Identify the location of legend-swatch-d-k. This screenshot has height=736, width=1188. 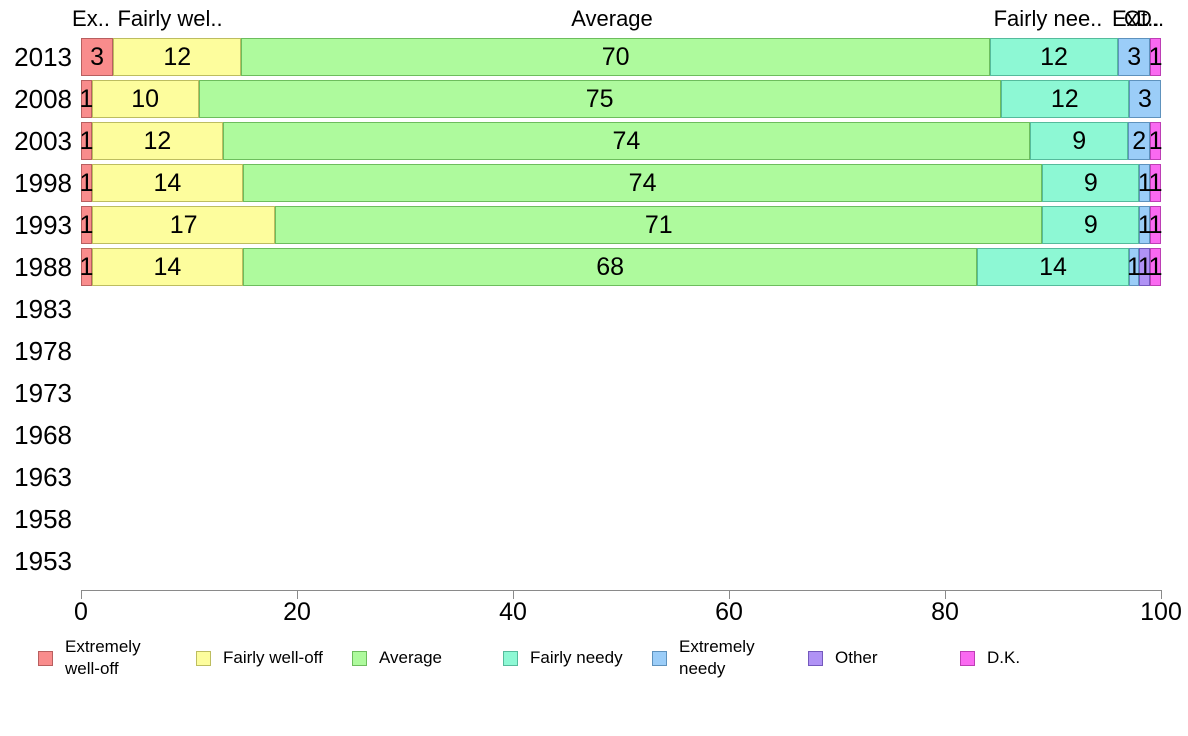
(967, 658).